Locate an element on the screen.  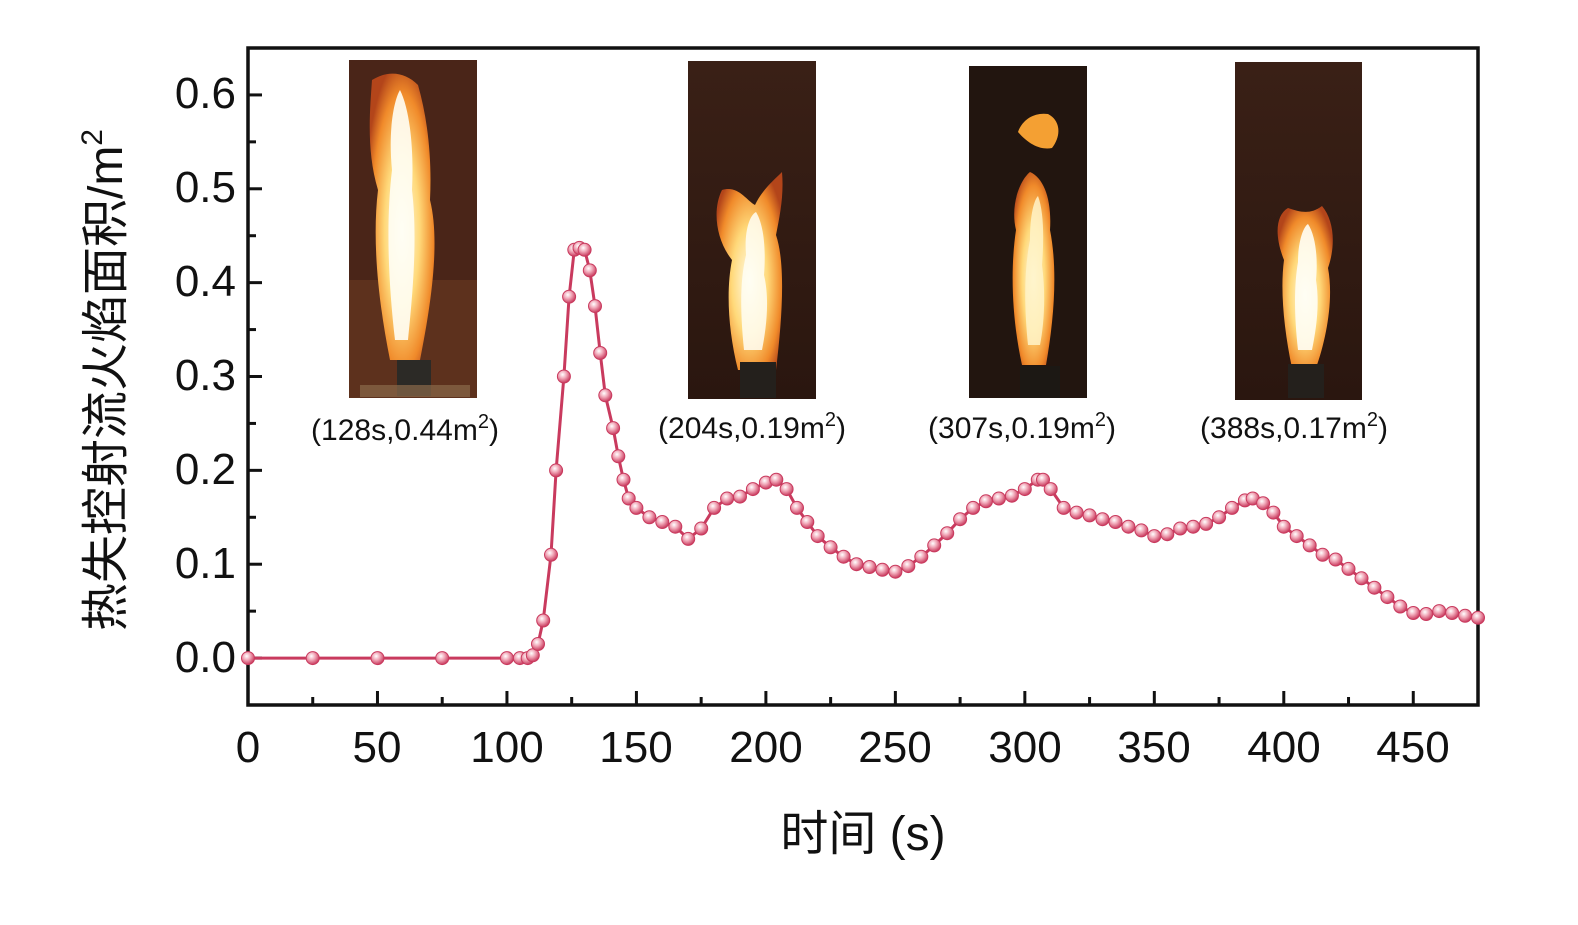
y-tick-label: 0.4 is located at coordinates (205, 281).